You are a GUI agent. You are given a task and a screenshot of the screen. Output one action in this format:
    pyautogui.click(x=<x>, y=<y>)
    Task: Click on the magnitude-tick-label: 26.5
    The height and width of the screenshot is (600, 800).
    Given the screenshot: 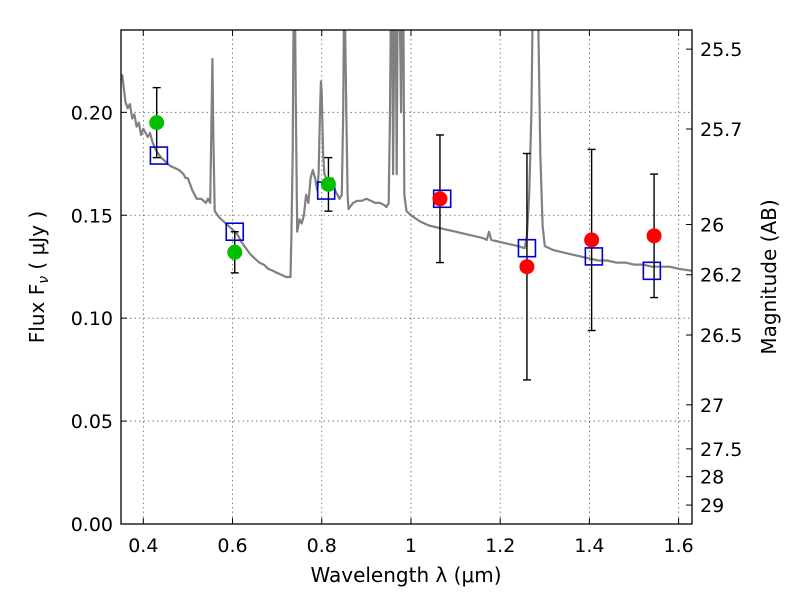 What is the action you would take?
    pyautogui.click(x=721, y=336)
    